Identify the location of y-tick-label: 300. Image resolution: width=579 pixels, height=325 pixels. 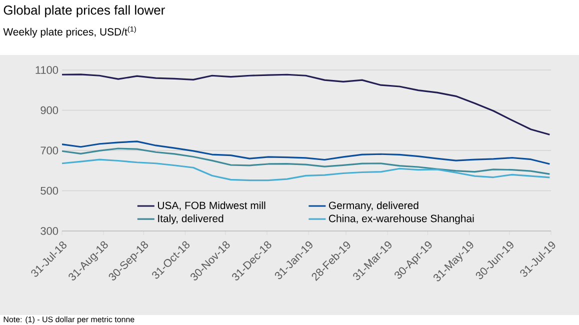
(49, 231).